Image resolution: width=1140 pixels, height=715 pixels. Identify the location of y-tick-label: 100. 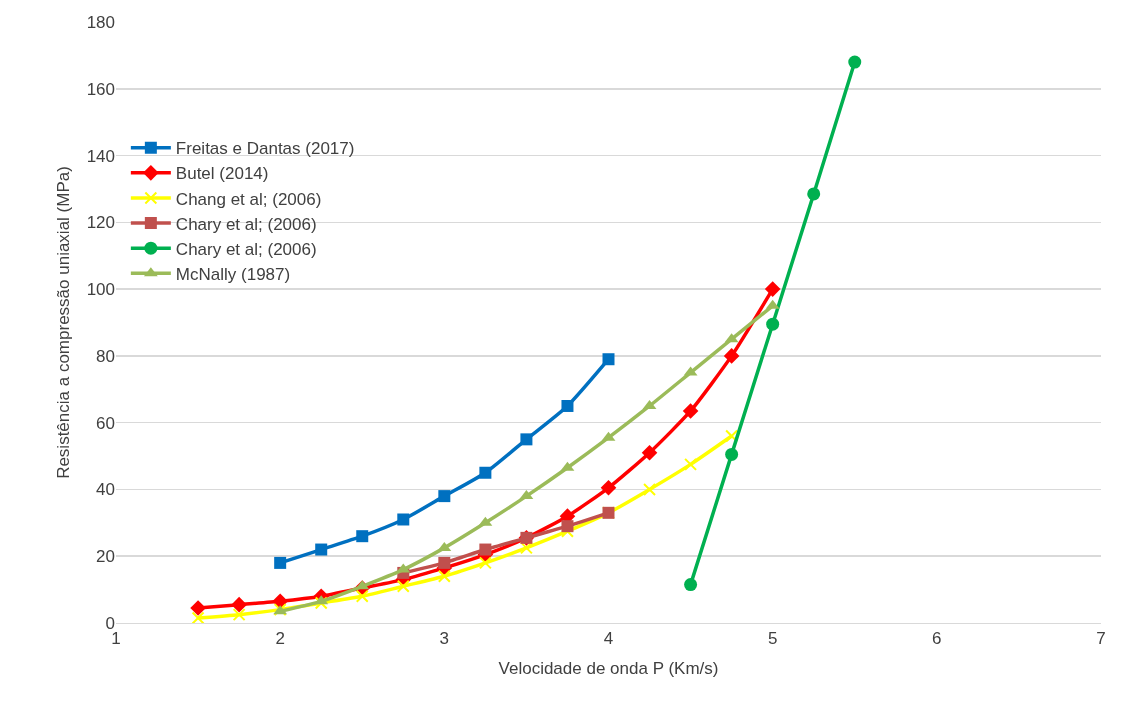
(100, 290).